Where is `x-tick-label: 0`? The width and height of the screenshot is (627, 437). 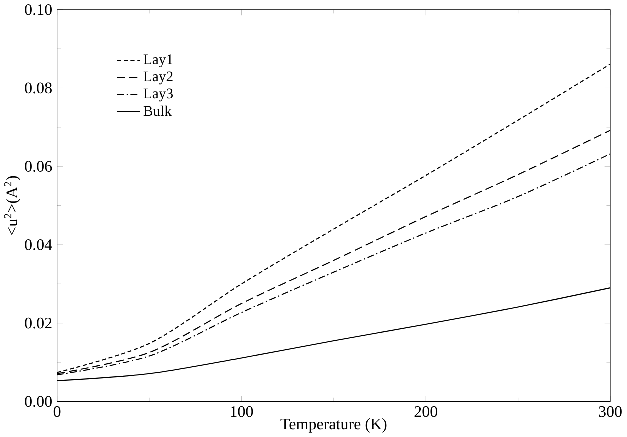
x-tick-label: 0 is located at coordinates (57, 412).